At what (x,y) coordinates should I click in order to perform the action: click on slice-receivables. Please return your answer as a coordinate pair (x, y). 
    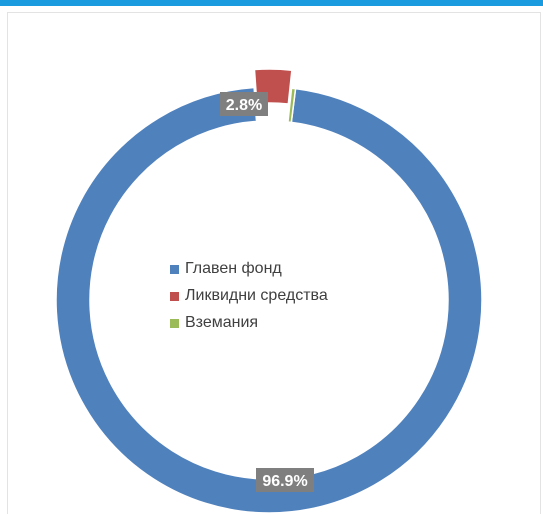
    Looking at the image, I should click on (292, 105).